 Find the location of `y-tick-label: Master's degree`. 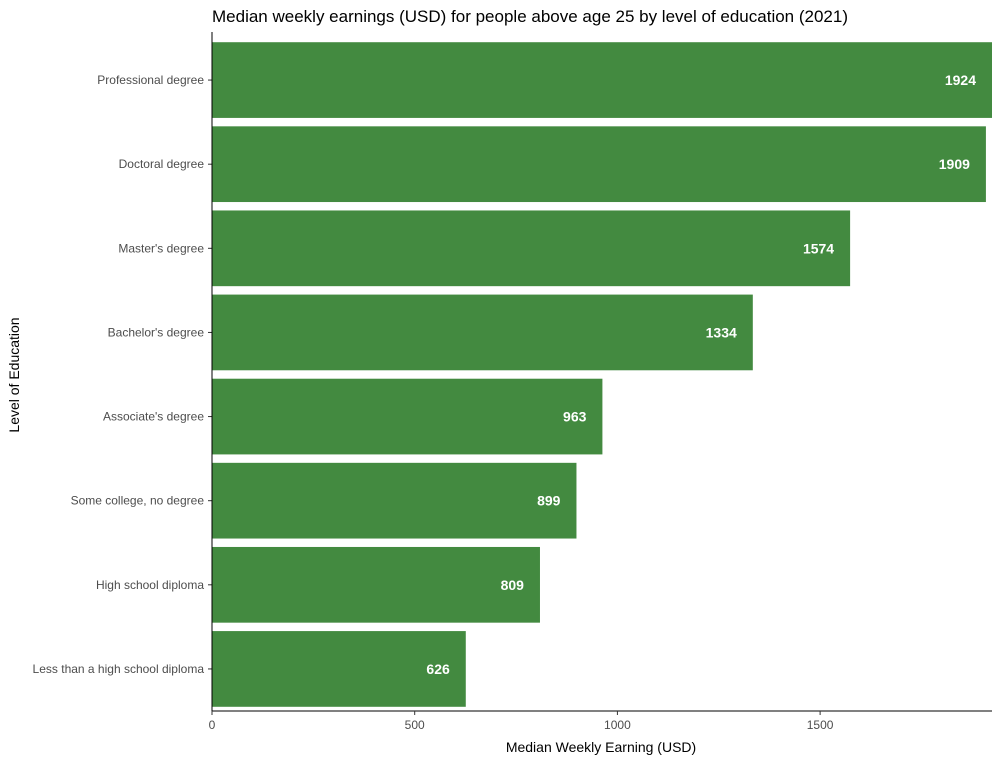

y-tick-label: Master's degree is located at coordinates (161, 248).